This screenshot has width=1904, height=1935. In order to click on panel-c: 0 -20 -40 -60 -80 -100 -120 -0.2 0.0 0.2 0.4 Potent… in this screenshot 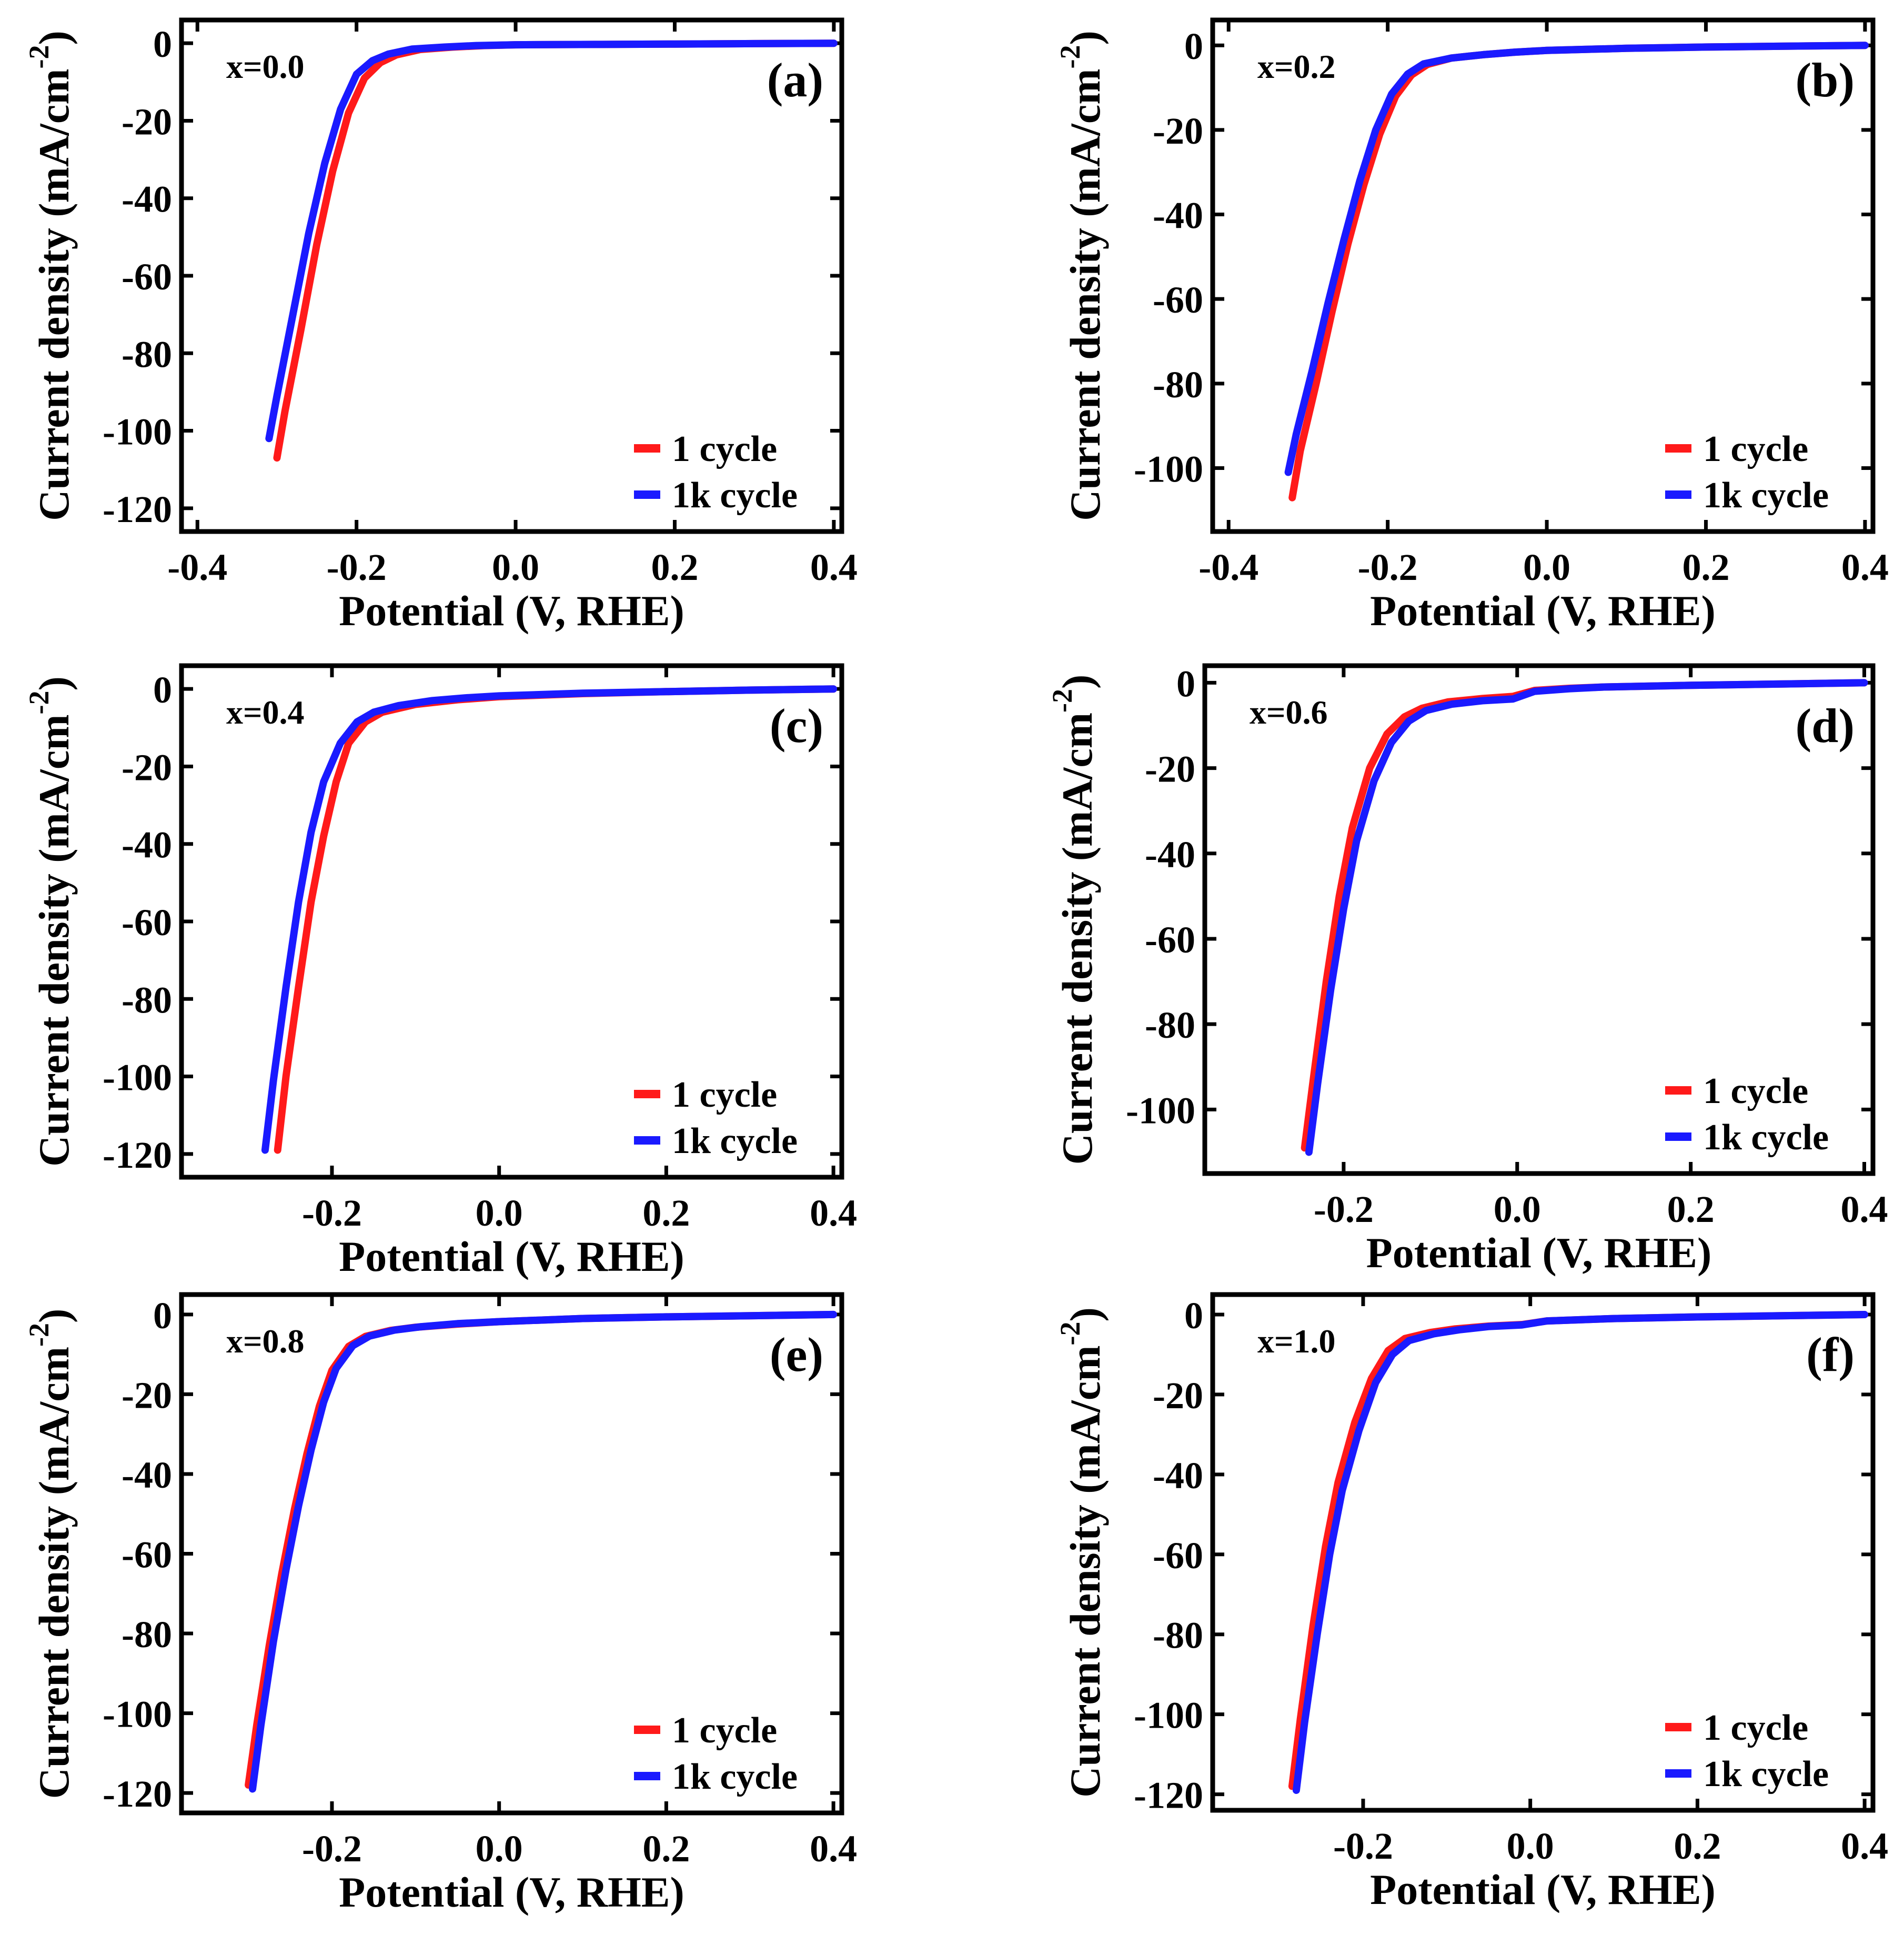, I will do `click(440, 971)`.